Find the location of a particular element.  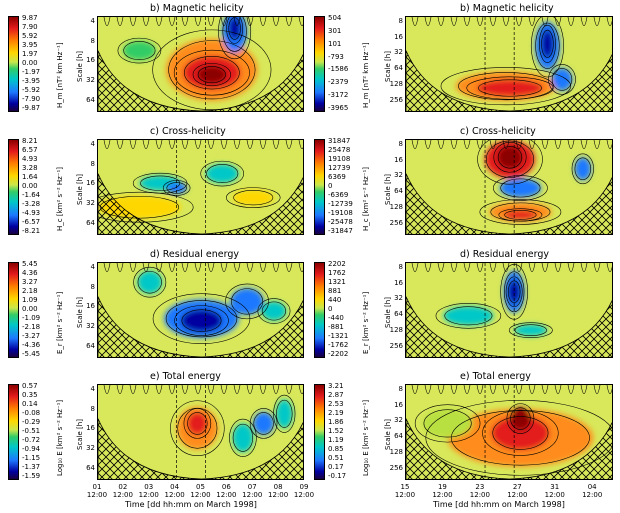

colorbar-tick-label: 19108 is located at coordinates (339, 159).